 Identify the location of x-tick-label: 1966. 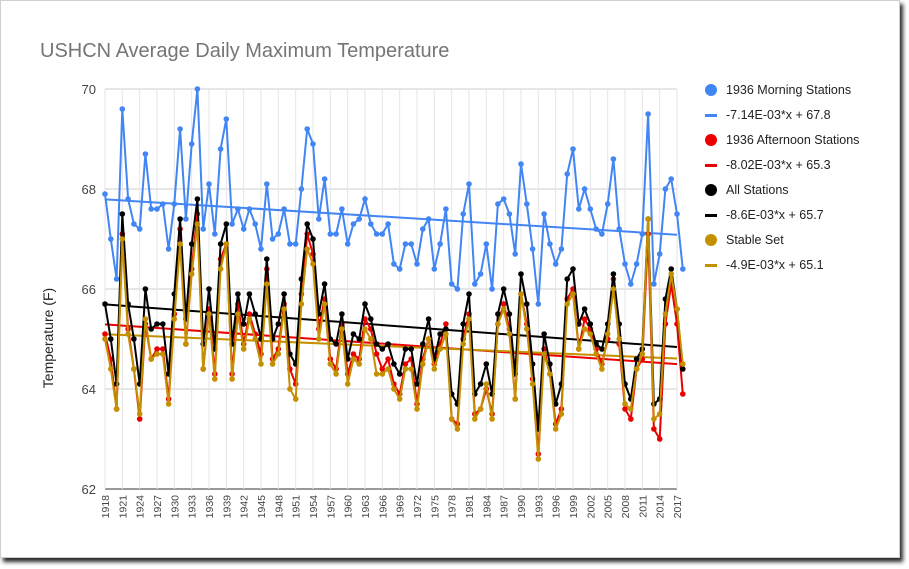
(383, 507).